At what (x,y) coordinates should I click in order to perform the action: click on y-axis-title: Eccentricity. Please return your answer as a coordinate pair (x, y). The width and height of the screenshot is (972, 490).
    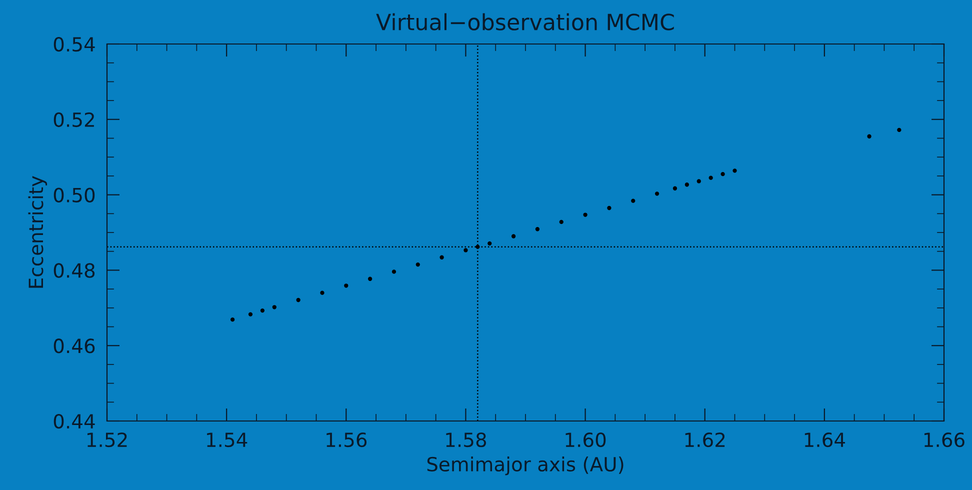
    Looking at the image, I should click on (38, 232).